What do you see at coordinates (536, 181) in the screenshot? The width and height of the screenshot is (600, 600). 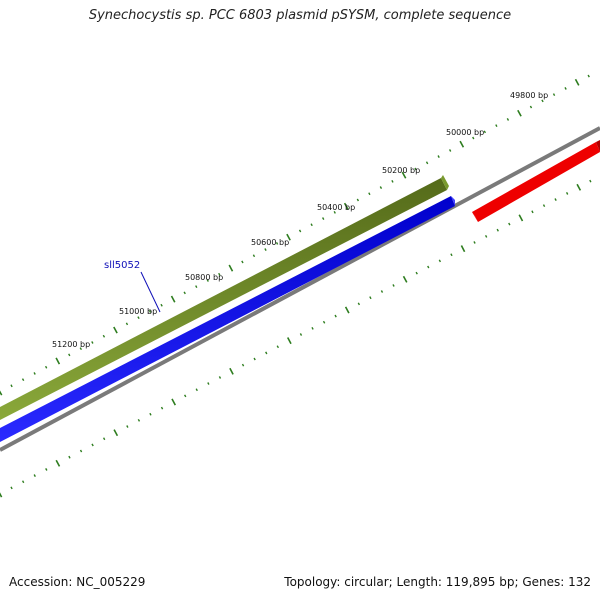 I see `red-gene-arrow` at bounding box center [536, 181].